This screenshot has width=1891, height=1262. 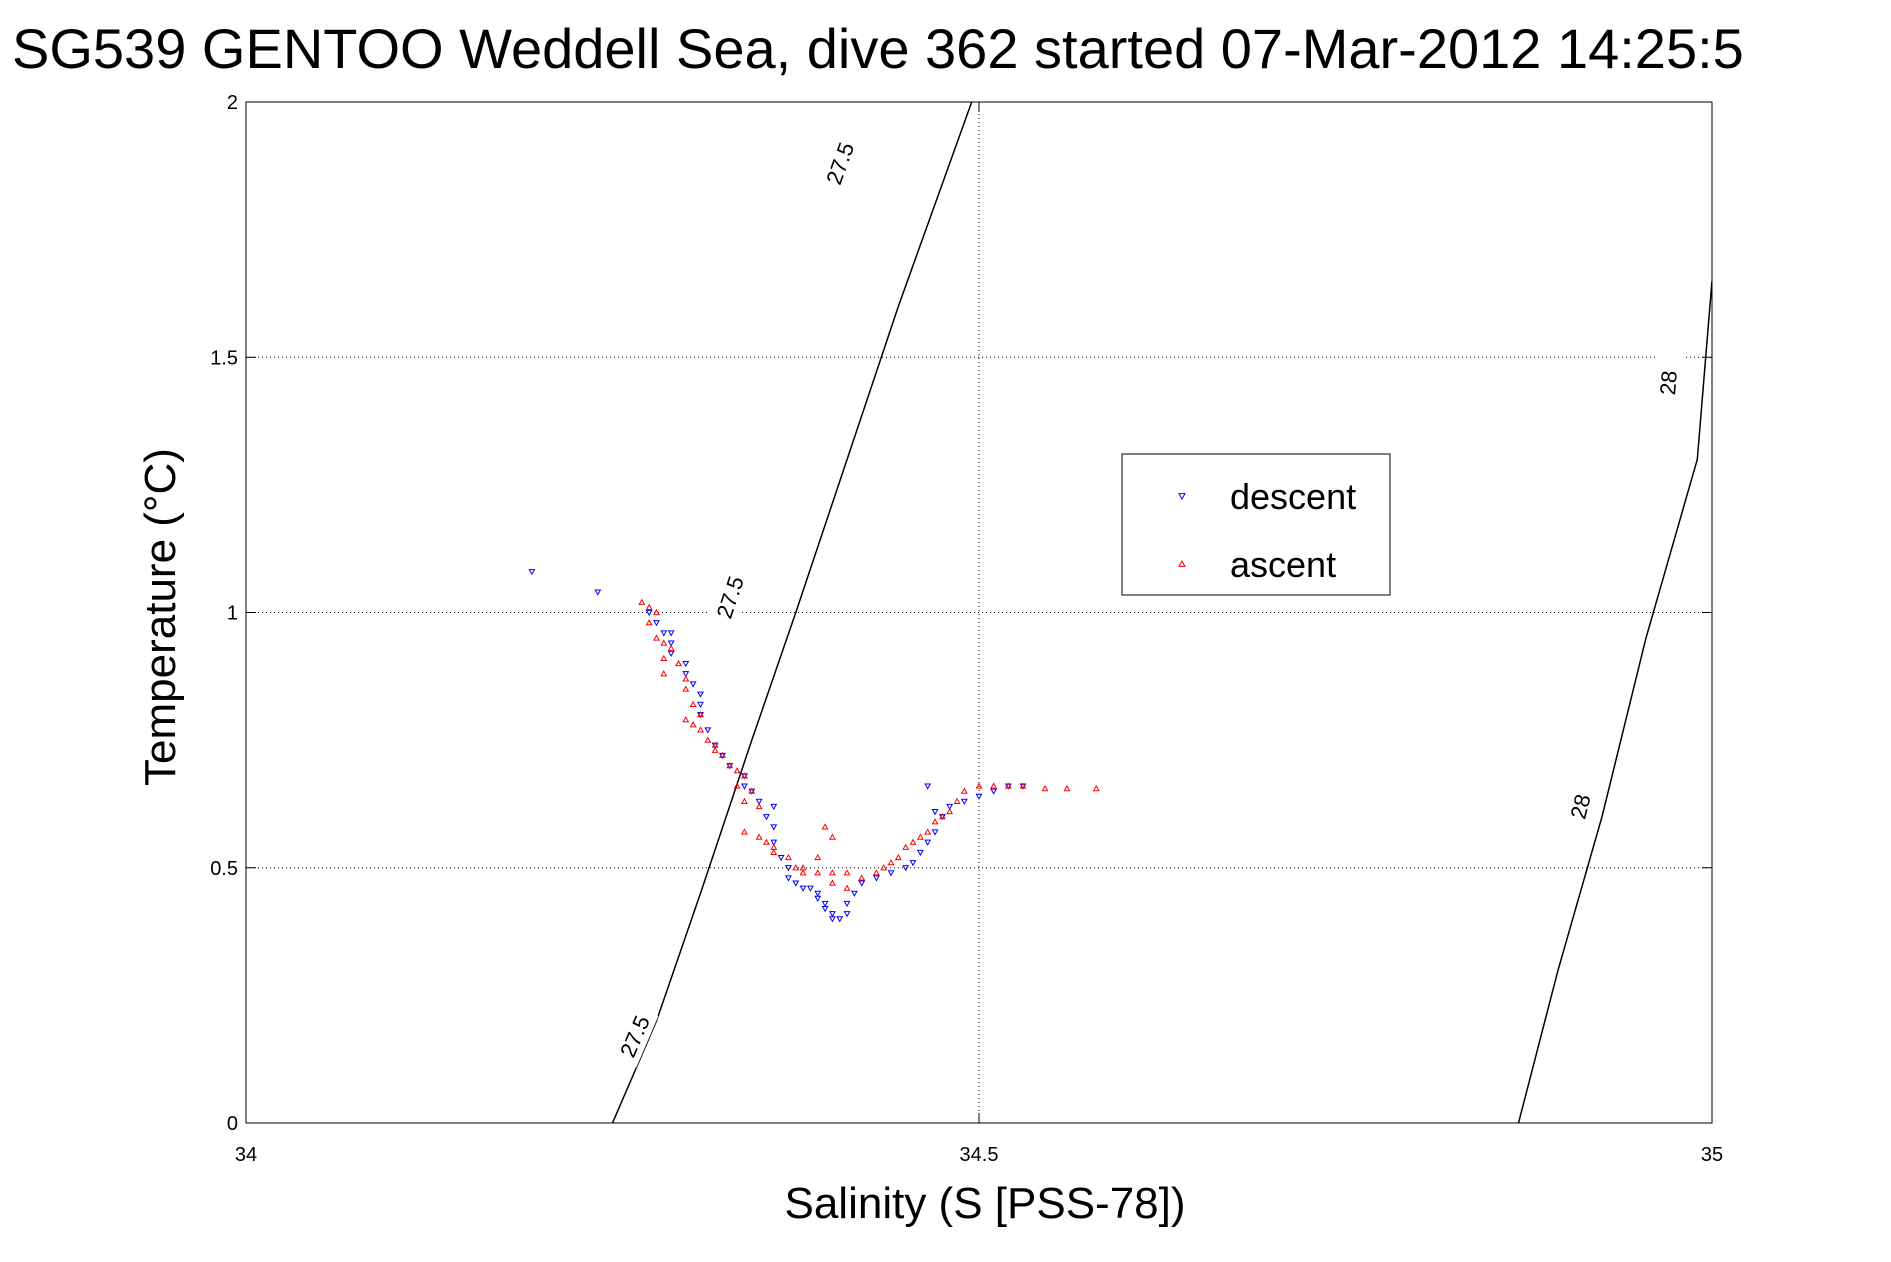 What do you see at coordinates (869, 744) in the screenshot?
I see `series-ascent` at bounding box center [869, 744].